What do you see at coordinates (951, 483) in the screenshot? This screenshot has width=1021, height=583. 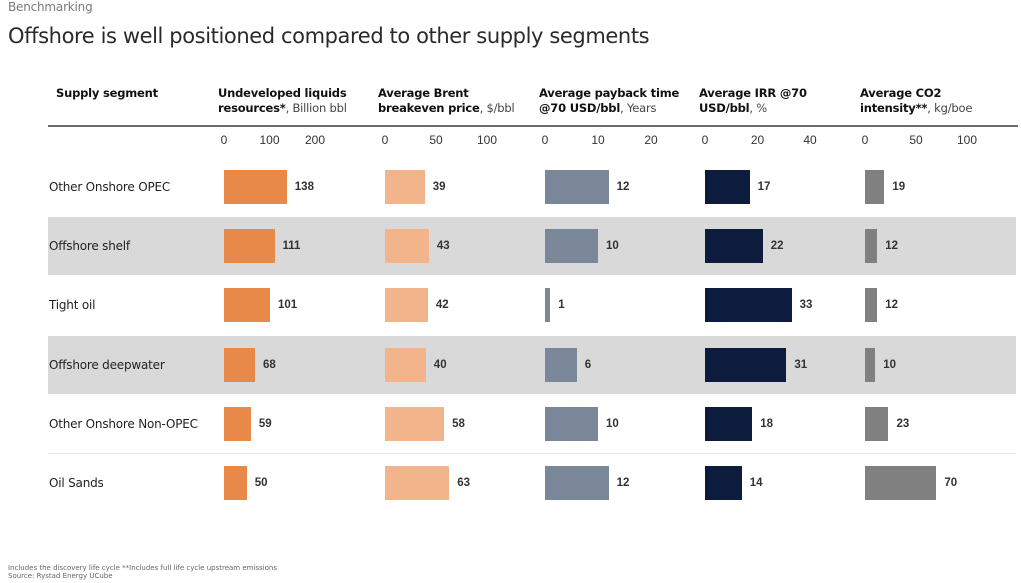 I see `data-label: 70` at bounding box center [951, 483].